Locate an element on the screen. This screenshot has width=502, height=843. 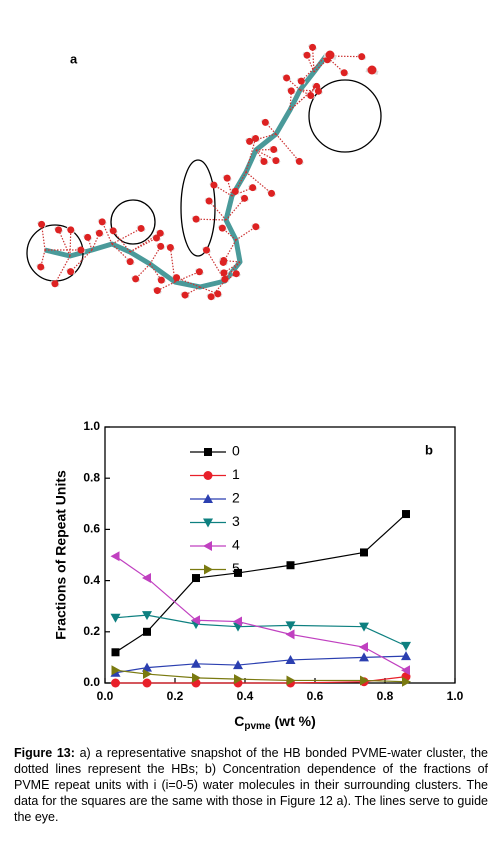
x-label-main: C is located at coordinates (239, 721).